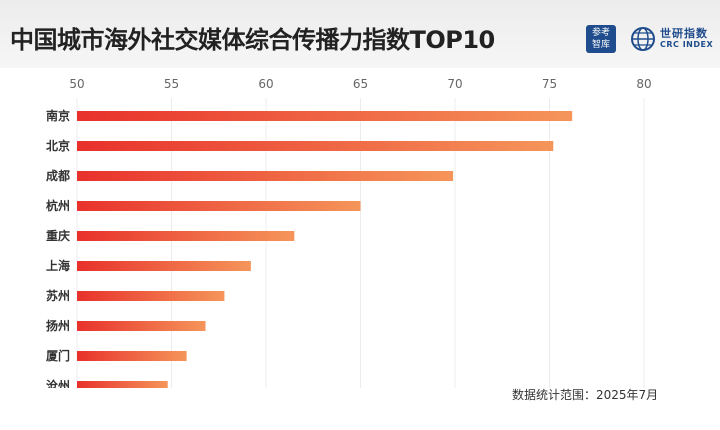 The height and width of the screenshot is (430, 720). Describe the element at coordinates (58, 265) in the screenshot. I see `category-label: 上海` at that location.